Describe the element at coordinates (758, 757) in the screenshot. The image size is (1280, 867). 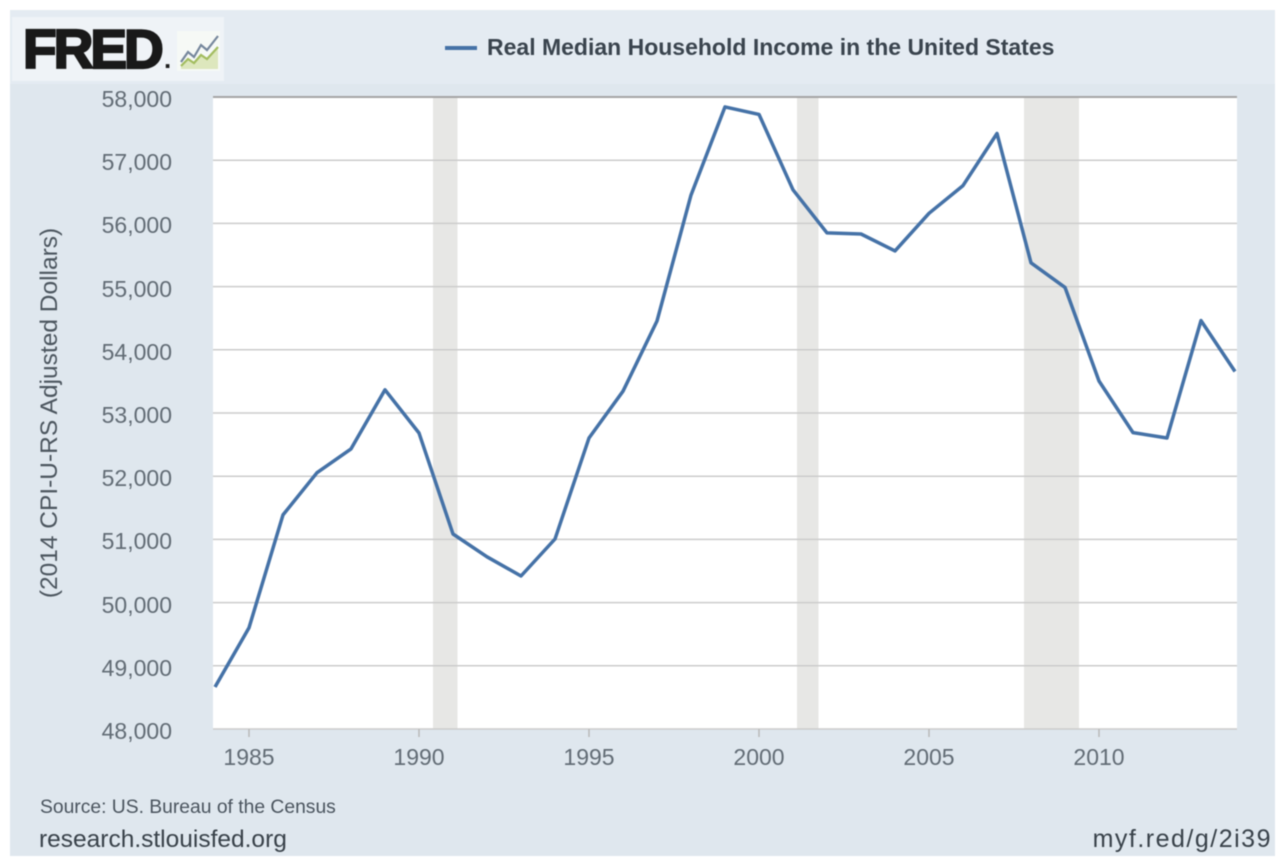
I see `svg-text: 2000` at that location.